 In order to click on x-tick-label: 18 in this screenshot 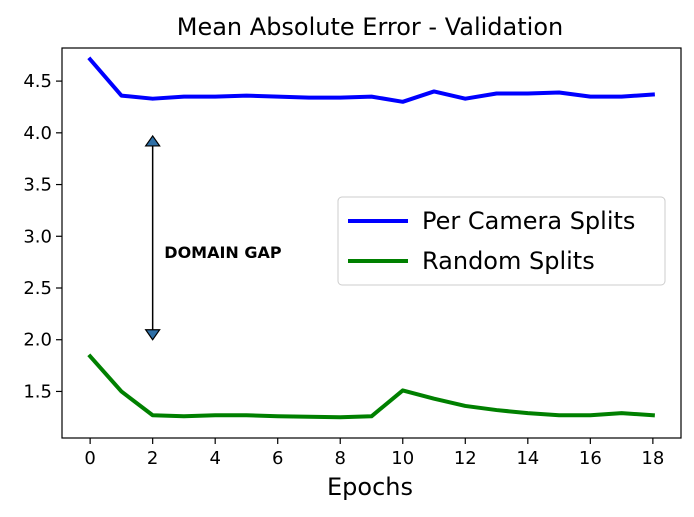, I will do `click(652, 458)`.